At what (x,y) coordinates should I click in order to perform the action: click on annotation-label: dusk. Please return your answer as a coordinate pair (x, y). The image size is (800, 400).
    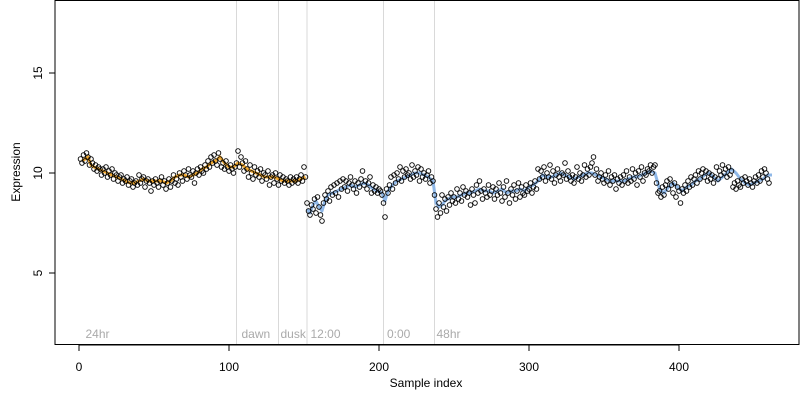
    Looking at the image, I should click on (294, 334).